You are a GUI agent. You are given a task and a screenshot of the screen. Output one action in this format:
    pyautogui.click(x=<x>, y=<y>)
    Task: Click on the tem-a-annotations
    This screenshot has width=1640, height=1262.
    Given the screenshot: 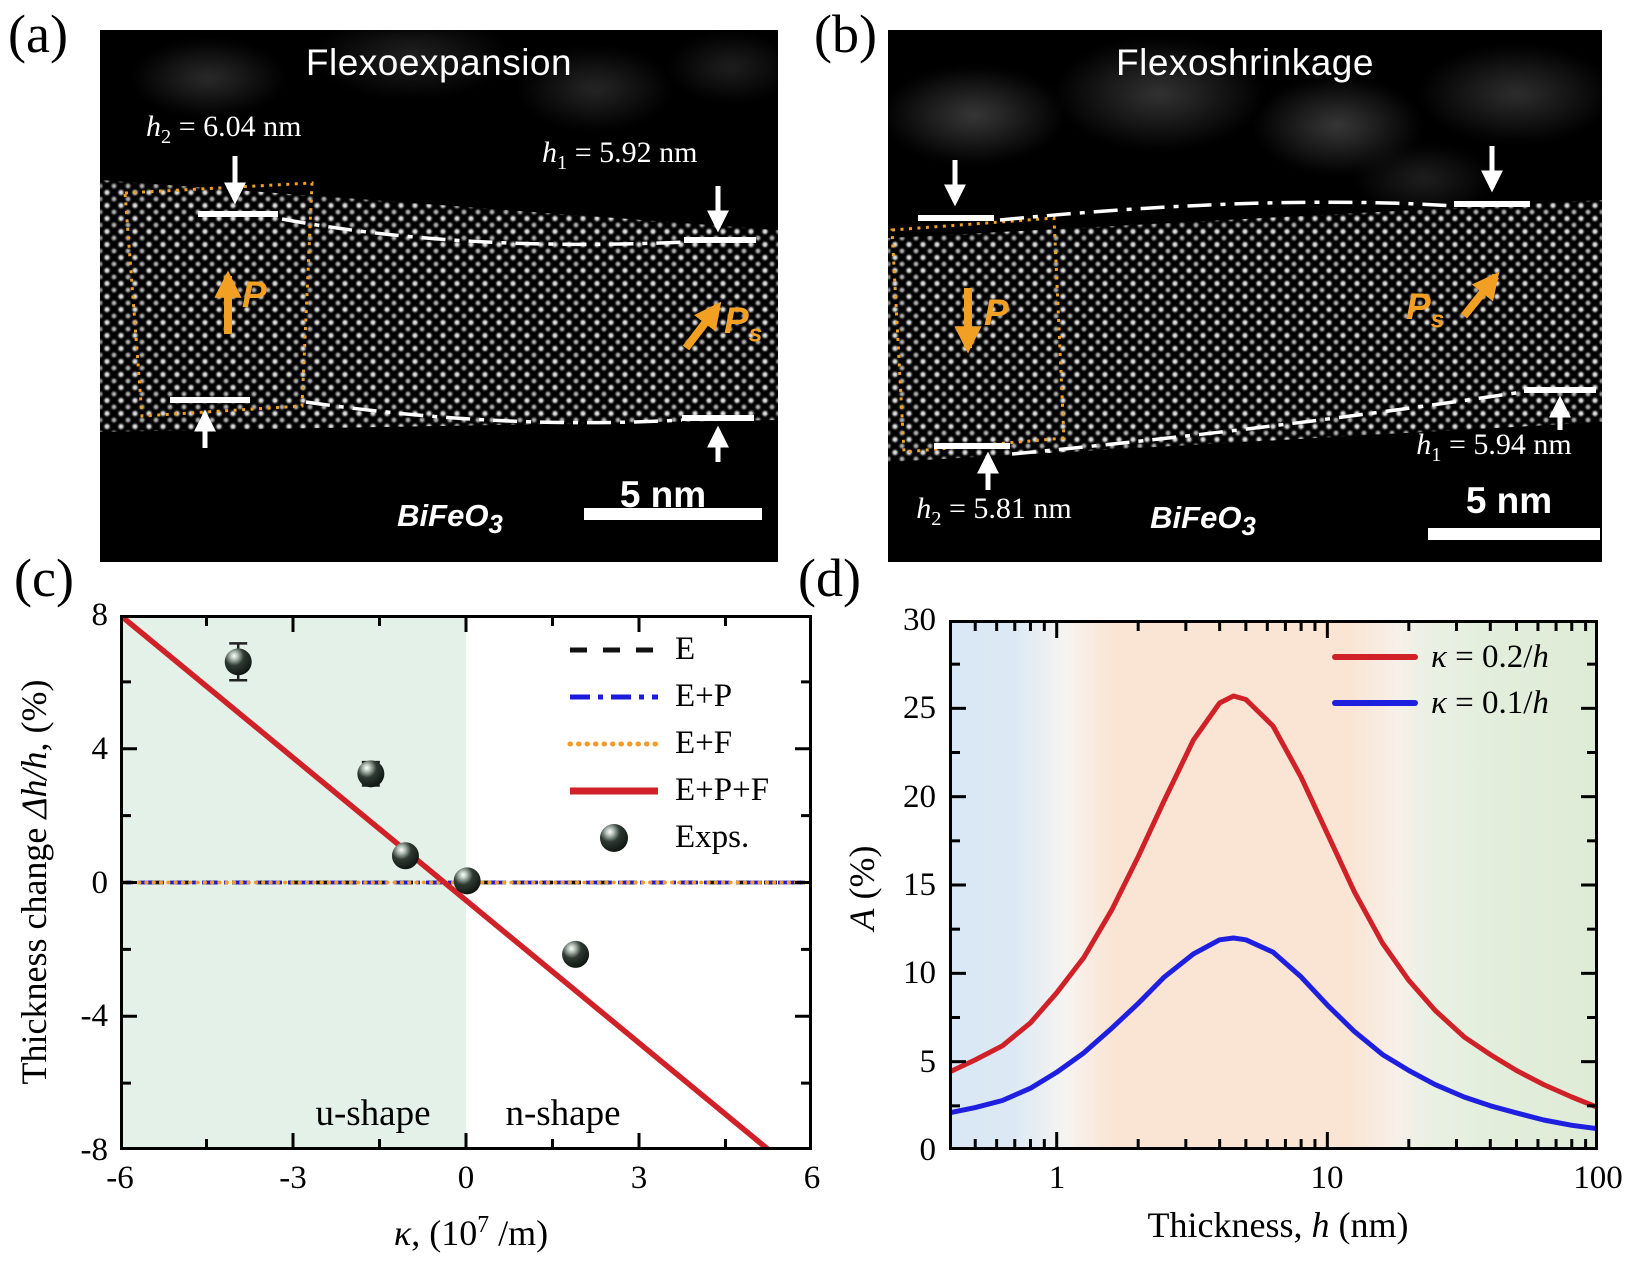 What is the action you would take?
    pyautogui.click(x=439, y=309)
    